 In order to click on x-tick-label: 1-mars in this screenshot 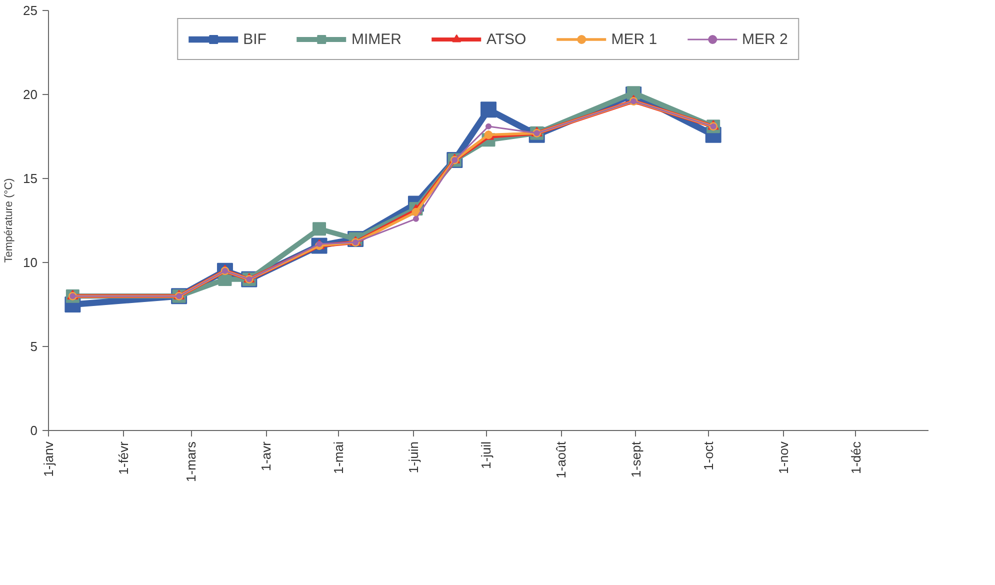, I will do `click(191, 461)`.